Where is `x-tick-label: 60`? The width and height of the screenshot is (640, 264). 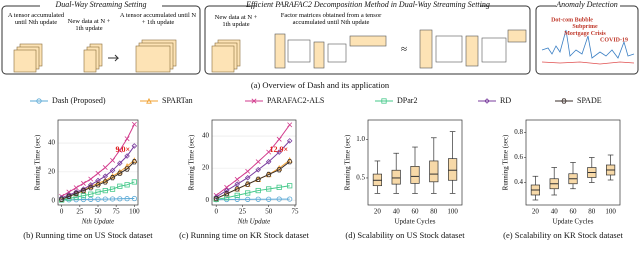
x-tick-label: 60 is located at coordinates (416, 212).